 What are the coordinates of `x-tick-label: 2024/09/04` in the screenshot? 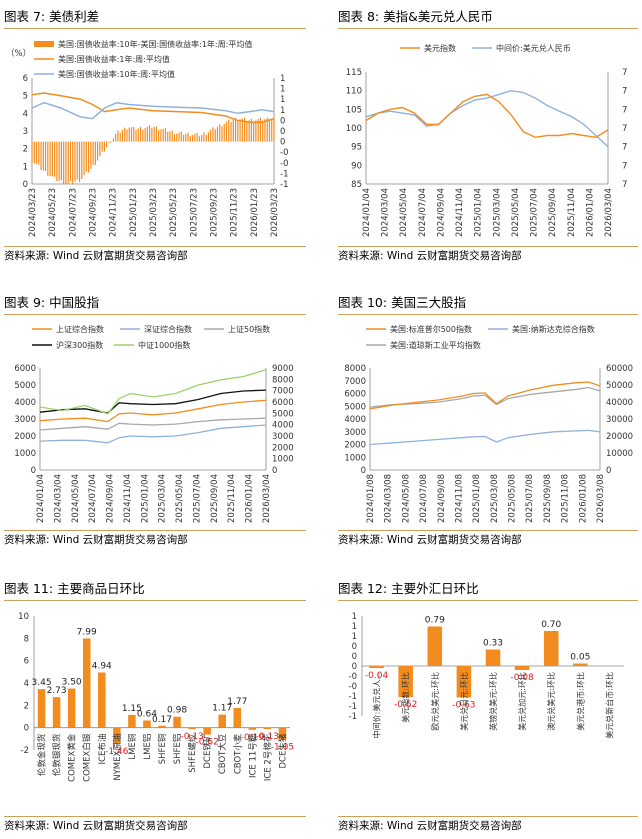 It's located at (111, 498).